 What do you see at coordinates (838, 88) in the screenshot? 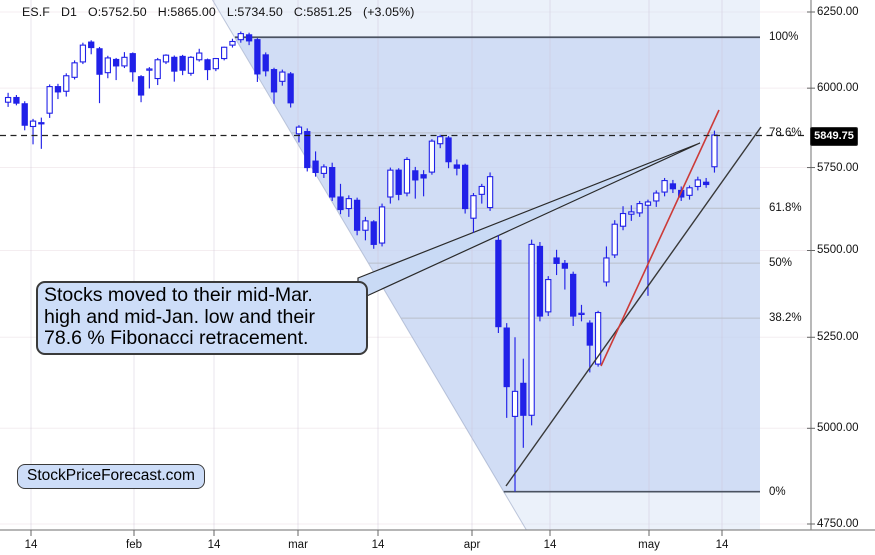
I see `price-axis-label: 6000.00` at bounding box center [838, 88].